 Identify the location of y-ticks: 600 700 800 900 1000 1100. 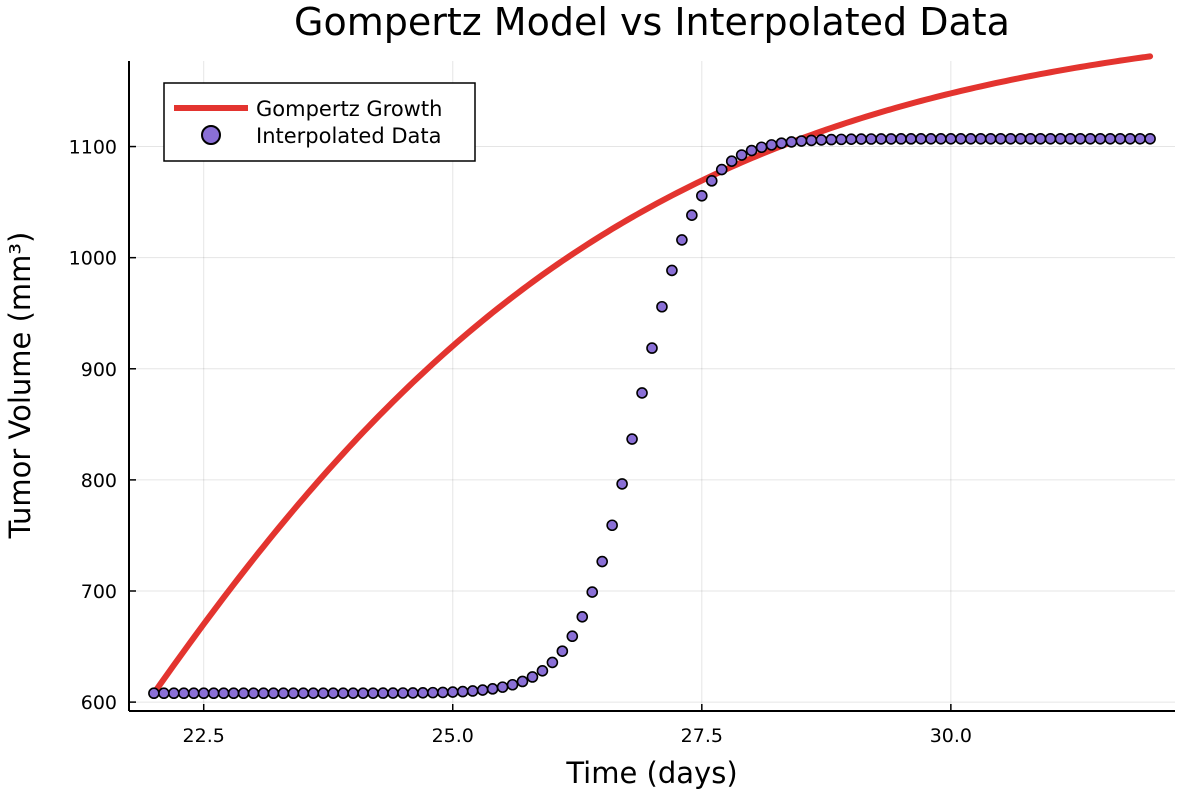
(102, 425).